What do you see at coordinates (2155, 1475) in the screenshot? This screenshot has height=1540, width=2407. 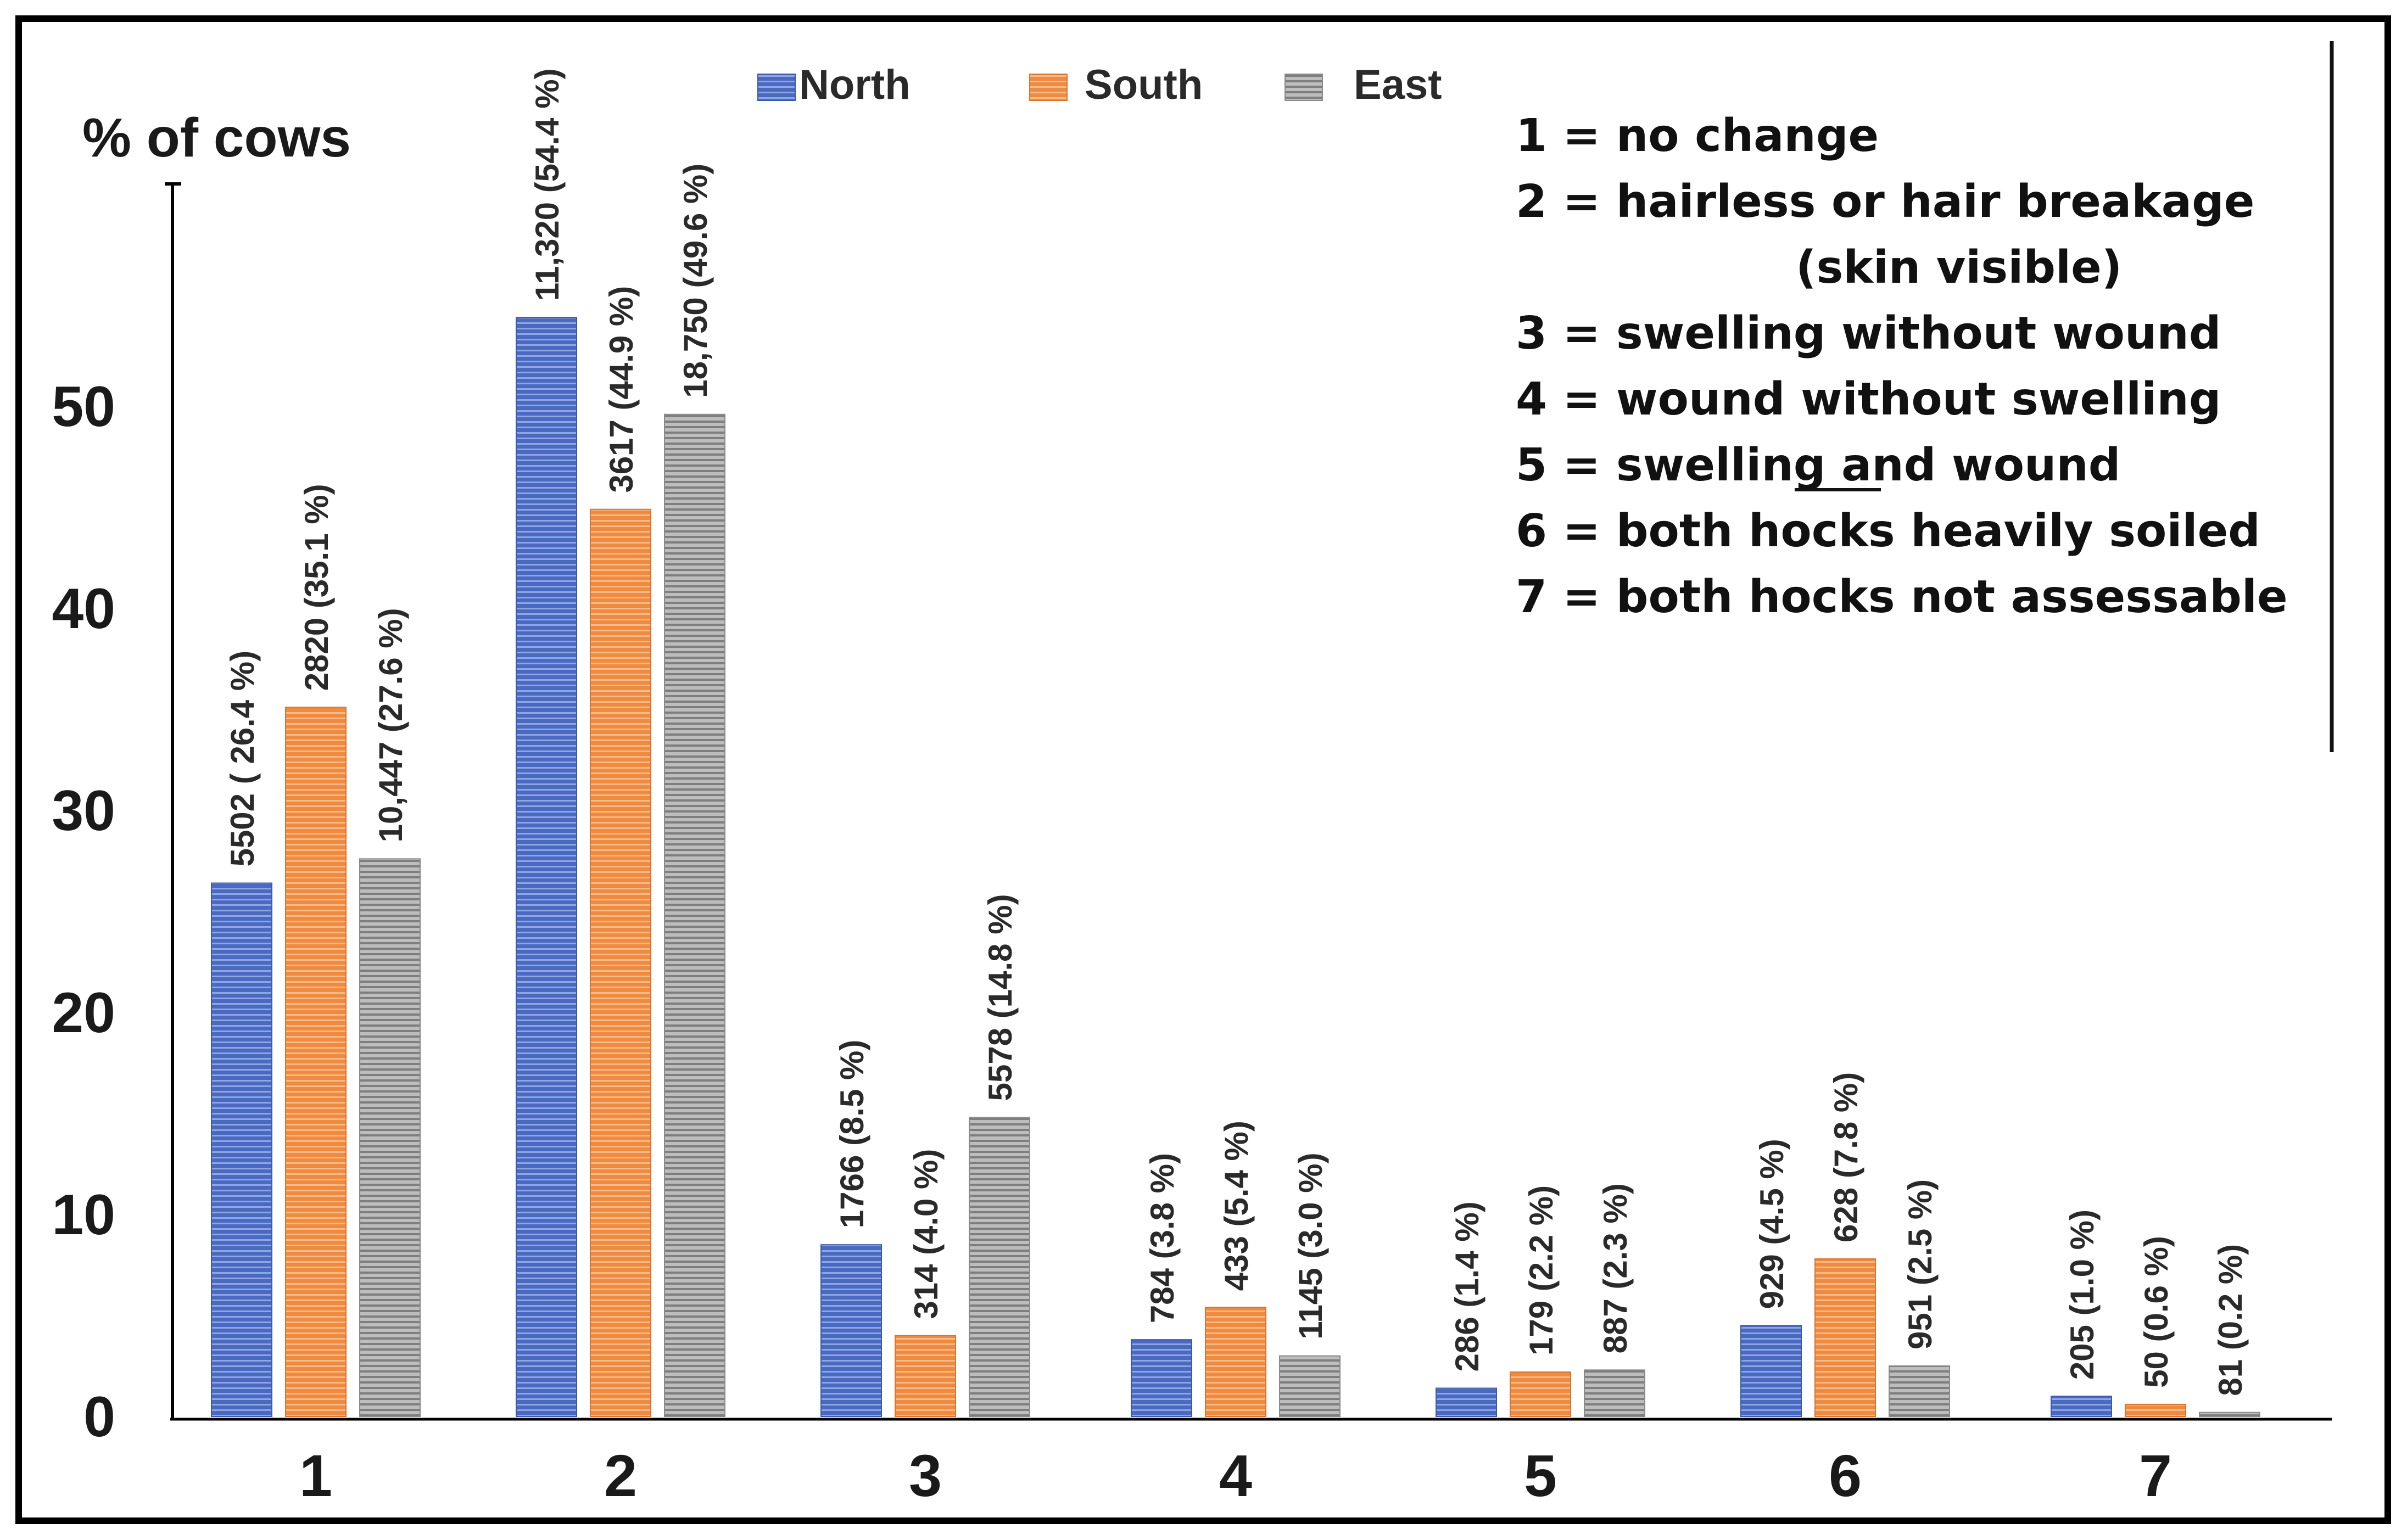 I see `x-tick-7: 7` at bounding box center [2155, 1475].